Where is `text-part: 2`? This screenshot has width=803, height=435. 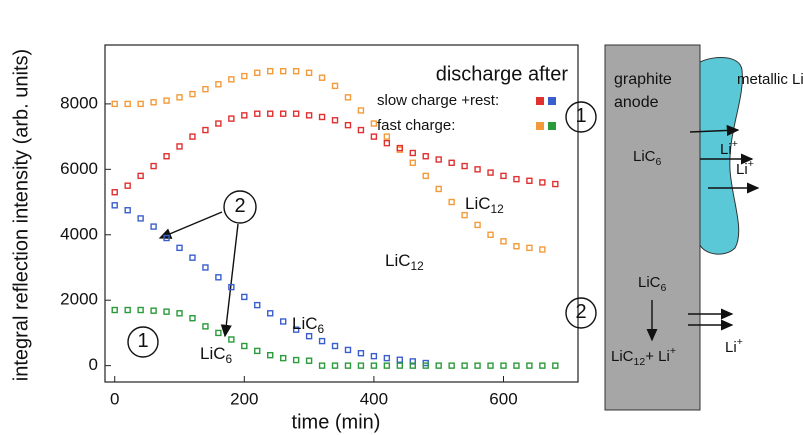 text-part: 2 is located at coordinates (580, 312).